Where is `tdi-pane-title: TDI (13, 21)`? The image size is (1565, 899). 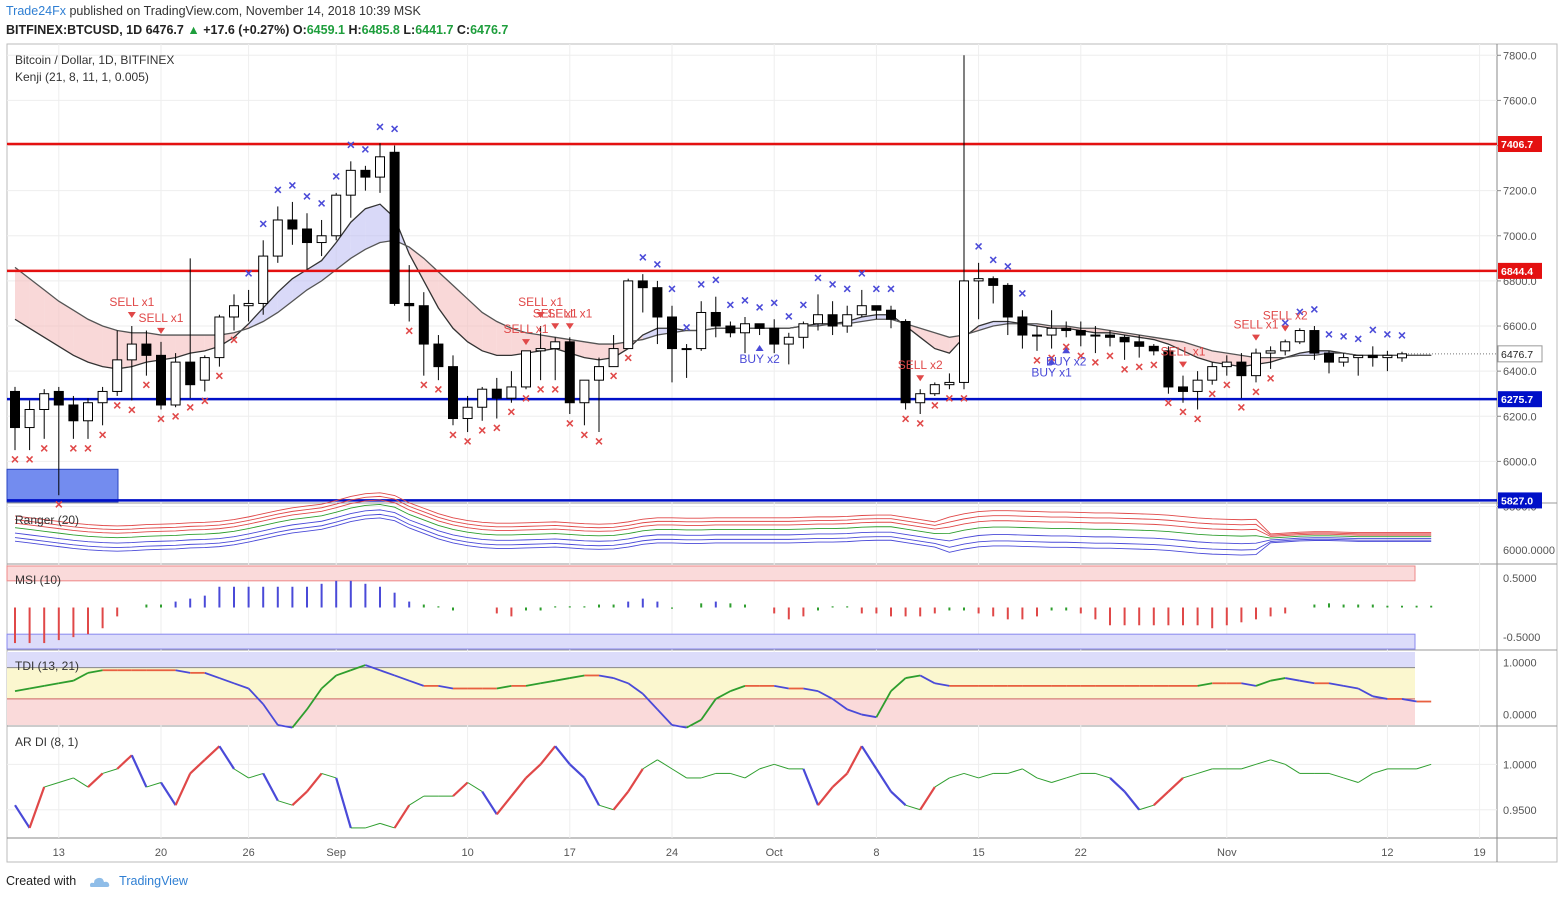
tdi-pane-title: TDI (13, 21) is located at coordinates (47, 666).